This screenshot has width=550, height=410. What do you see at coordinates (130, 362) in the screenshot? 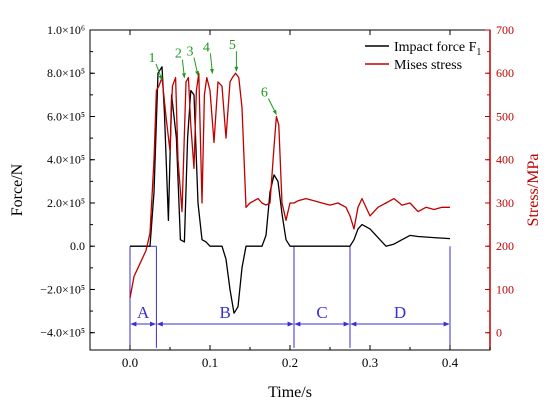
I see `x-tick-label: 0.0` at bounding box center [130, 362].